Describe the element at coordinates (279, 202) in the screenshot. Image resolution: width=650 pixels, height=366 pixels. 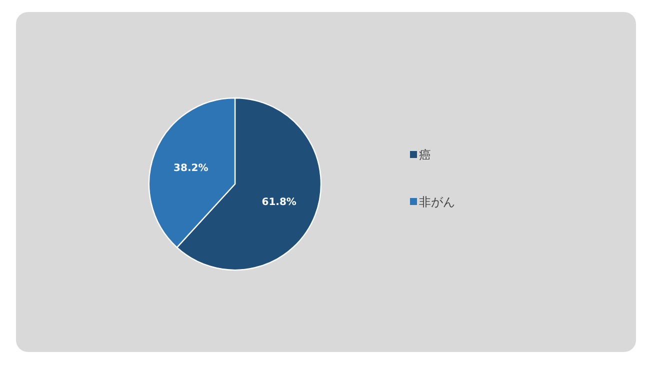
I see `data-label: 61.8%` at that location.